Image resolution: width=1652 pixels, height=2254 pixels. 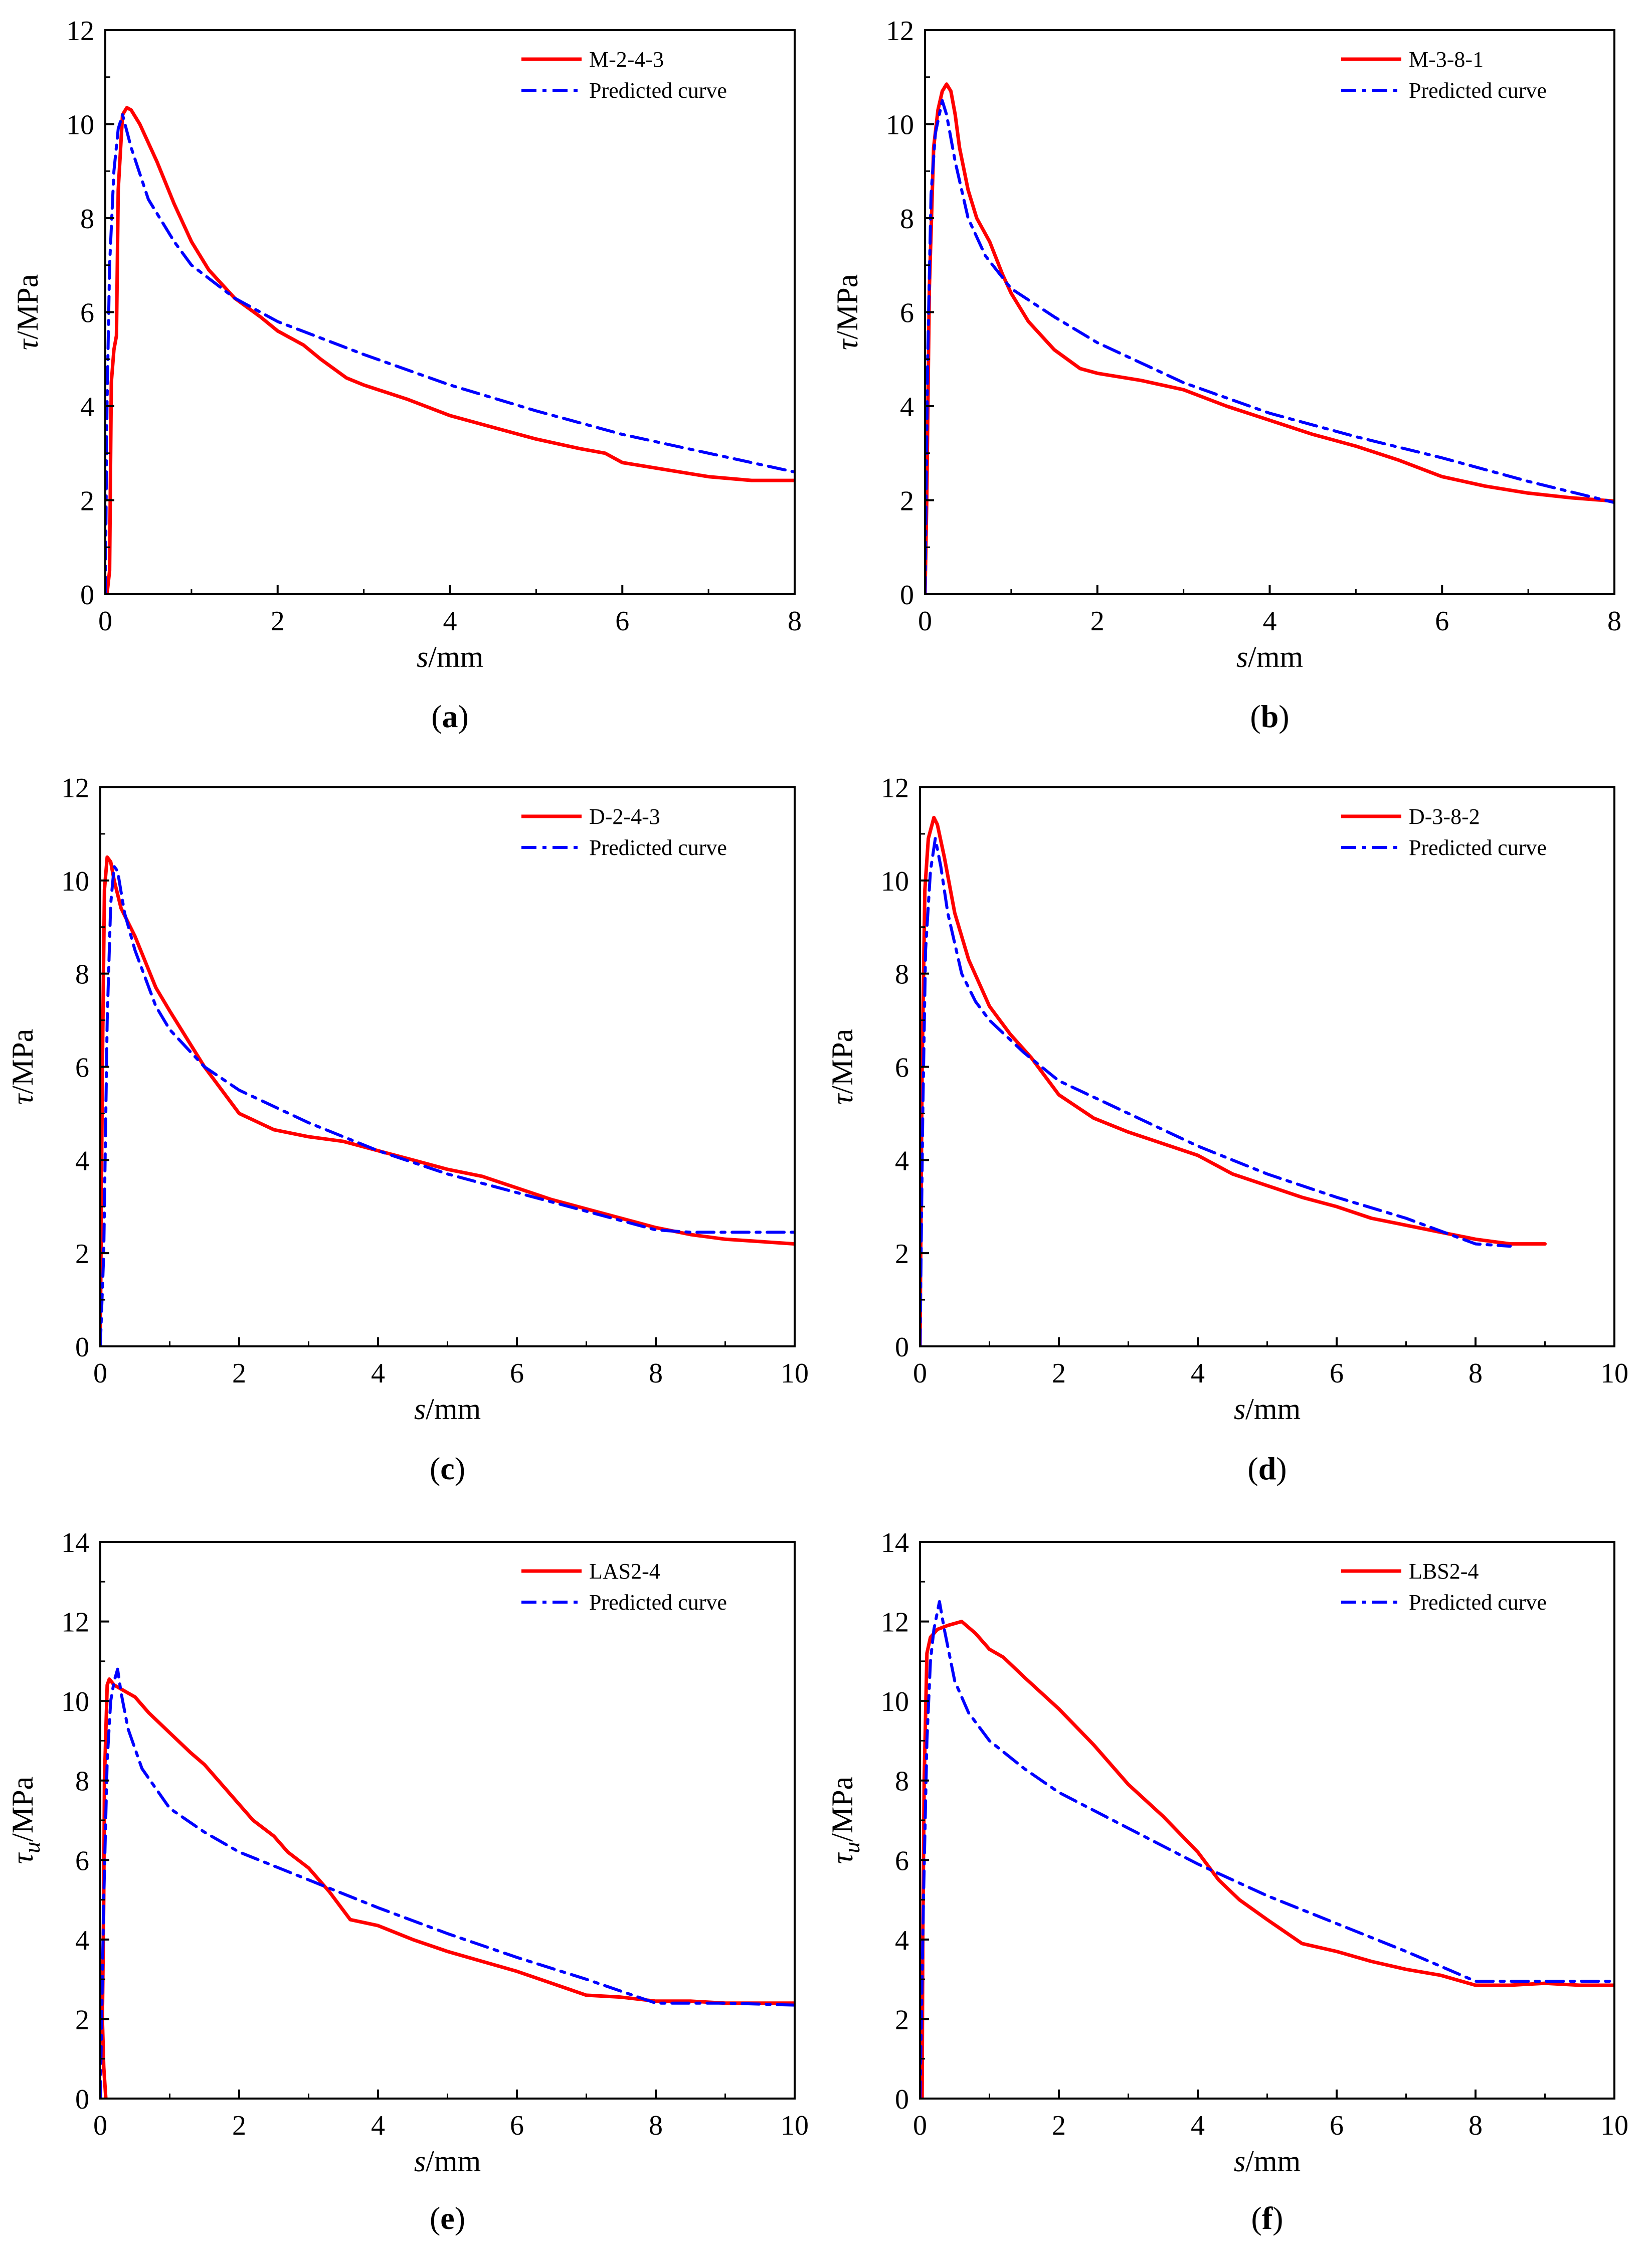 I want to click on x-tick-label: 10, so click(x=1614, y=1373).